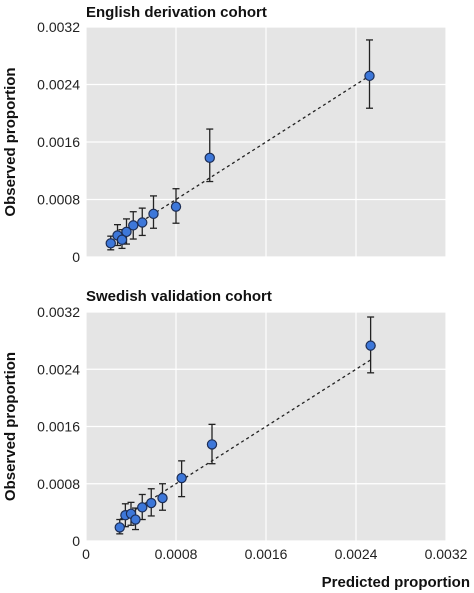  I want to click on panel-title: English derivation cohort, so click(176, 12).